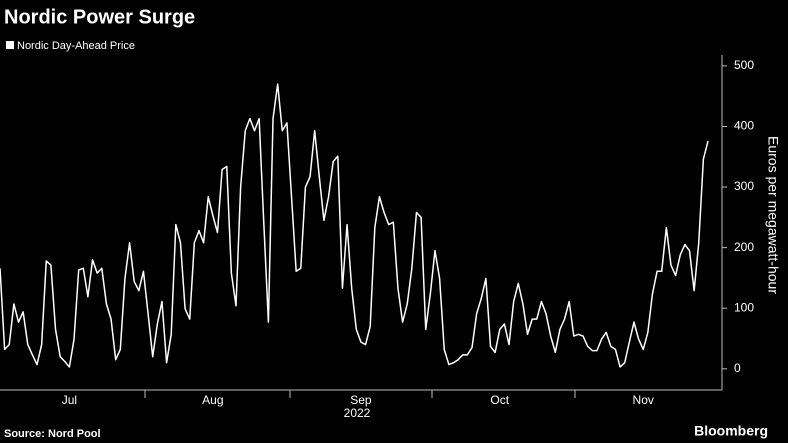 The image size is (788, 443). What do you see at coordinates (69, 400) in the screenshot?
I see `x-tick-label: Jul` at bounding box center [69, 400].